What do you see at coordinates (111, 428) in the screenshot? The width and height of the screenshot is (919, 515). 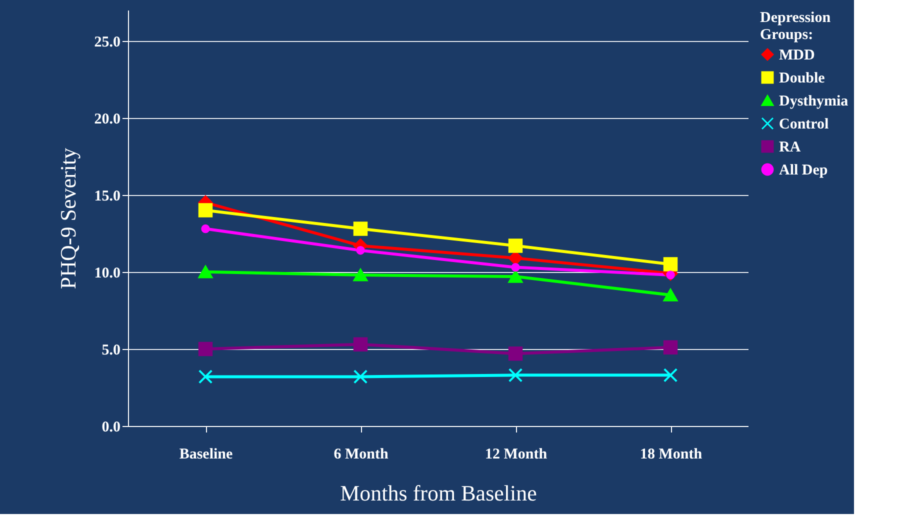 I see `y-tick-label: 0.0` at bounding box center [111, 428].